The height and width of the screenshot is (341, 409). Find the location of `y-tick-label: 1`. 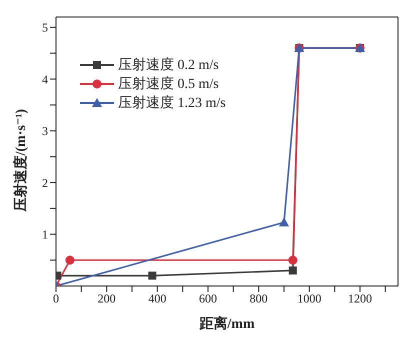

y-tick-label: 1 is located at coordinates (45, 235).